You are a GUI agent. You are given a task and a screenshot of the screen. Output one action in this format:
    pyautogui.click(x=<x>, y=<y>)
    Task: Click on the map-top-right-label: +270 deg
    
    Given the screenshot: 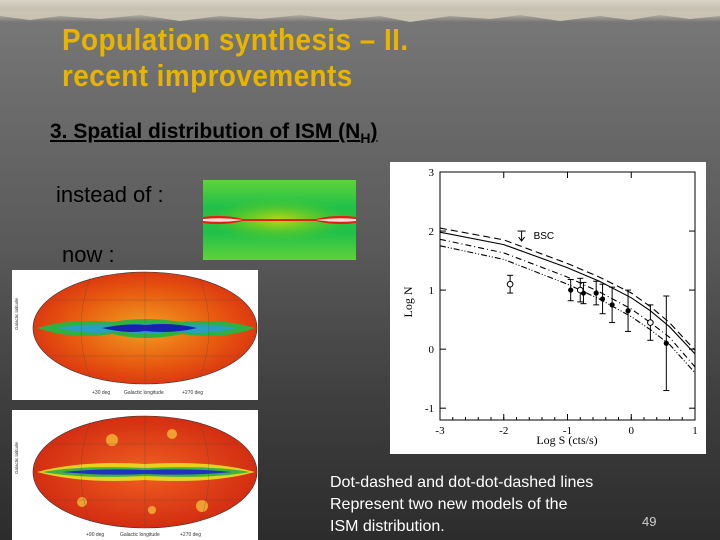 What is the action you would take?
    pyautogui.click(x=192, y=393)
    